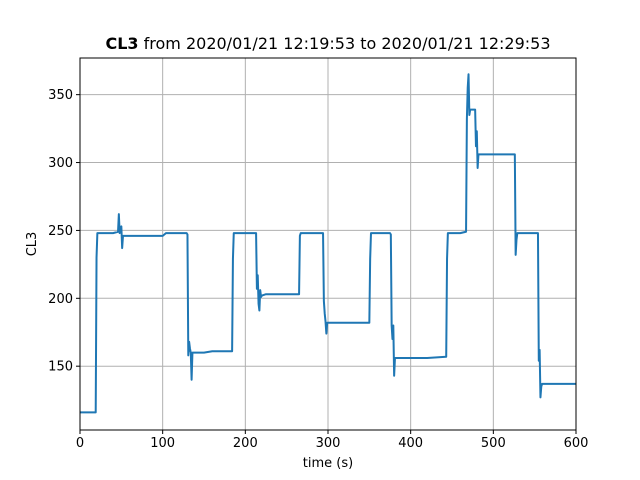 The height and width of the screenshot is (480, 640). I want to click on x-tick-label: 0, so click(80, 443).